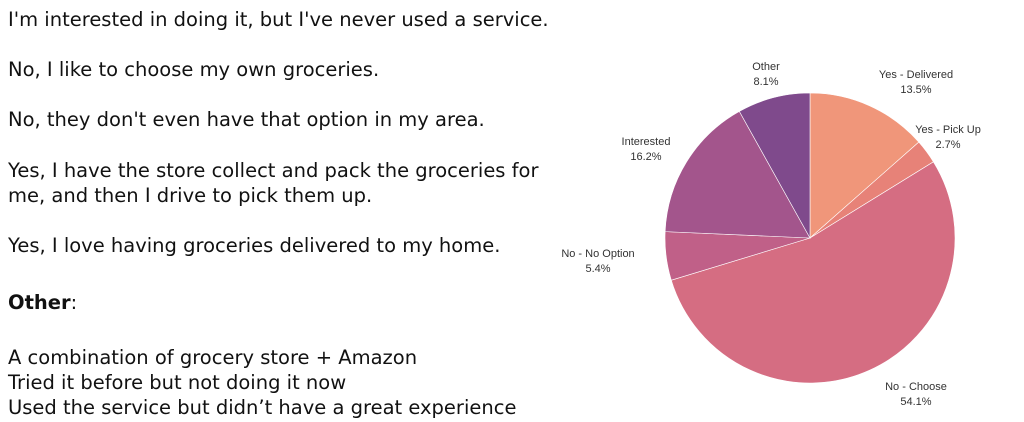  I want to click on other-heading-text: Other, so click(39, 302).